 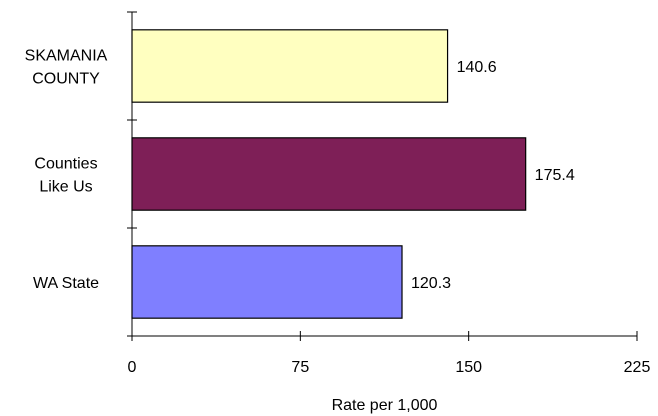 What do you see at coordinates (637, 367) in the screenshot?
I see `x-tick-label: 225` at bounding box center [637, 367].